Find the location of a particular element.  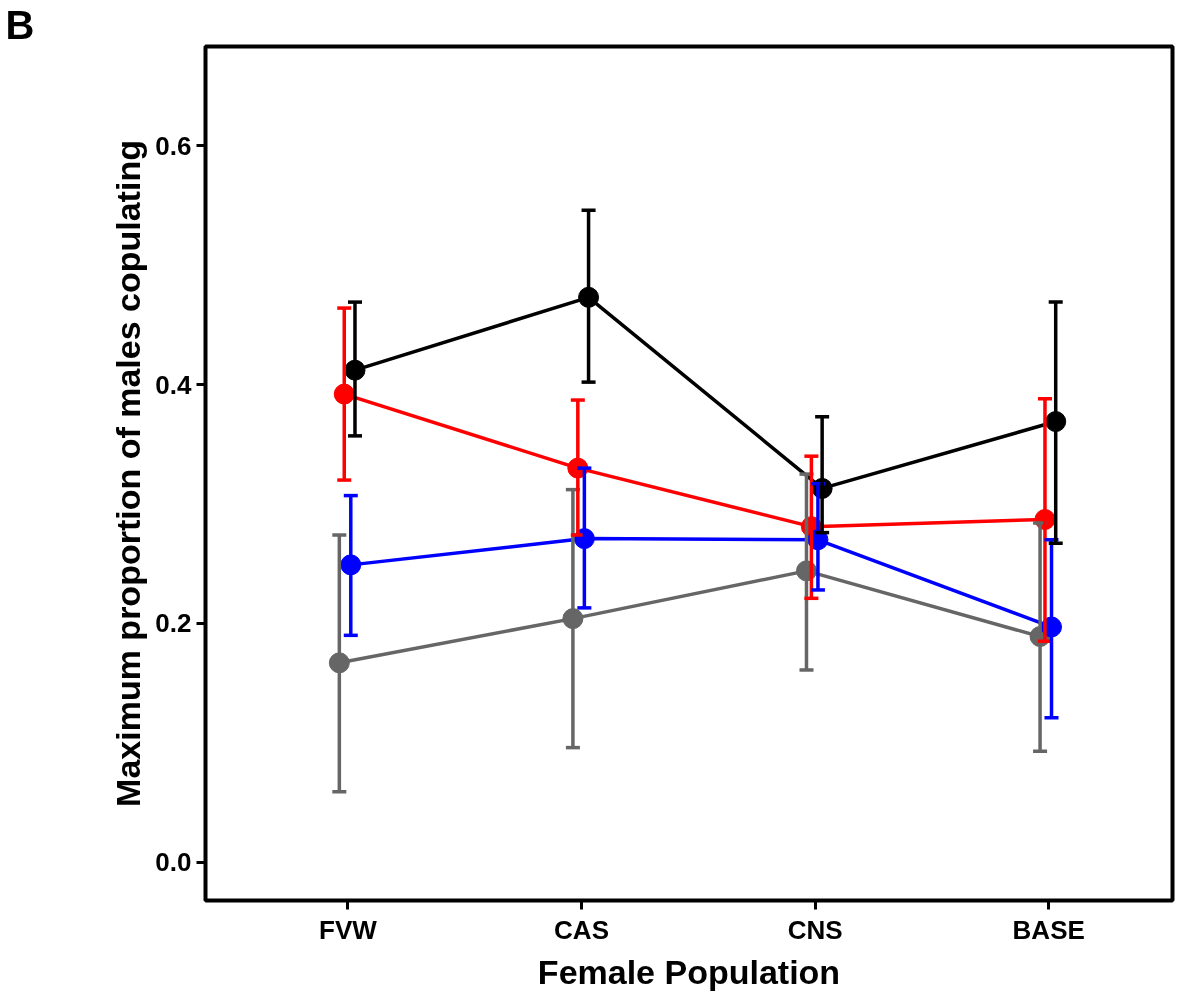

y-tick-label: 0.2 is located at coordinates (173, 623).